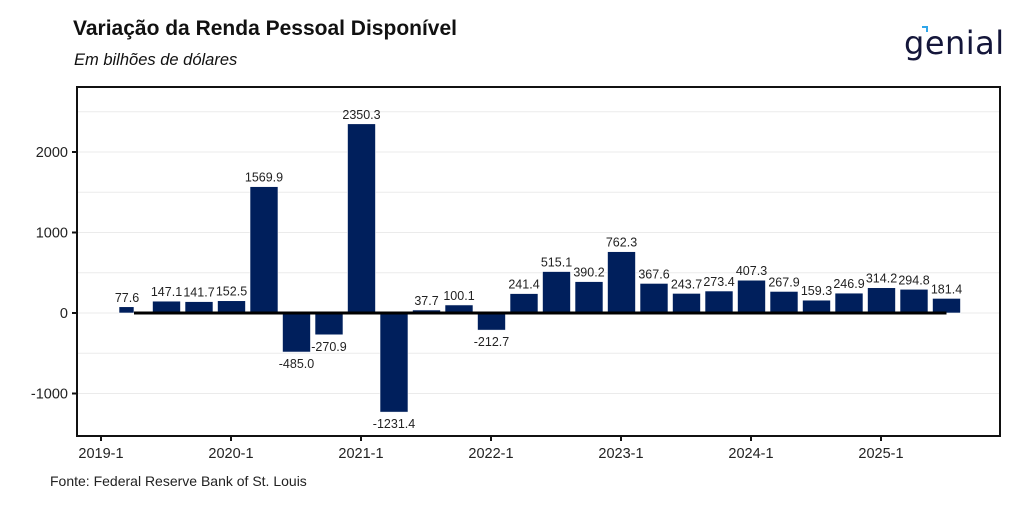 The image size is (1024, 511). What do you see at coordinates (653, 274) in the screenshot?
I see `data-label: 367.6` at bounding box center [653, 274].